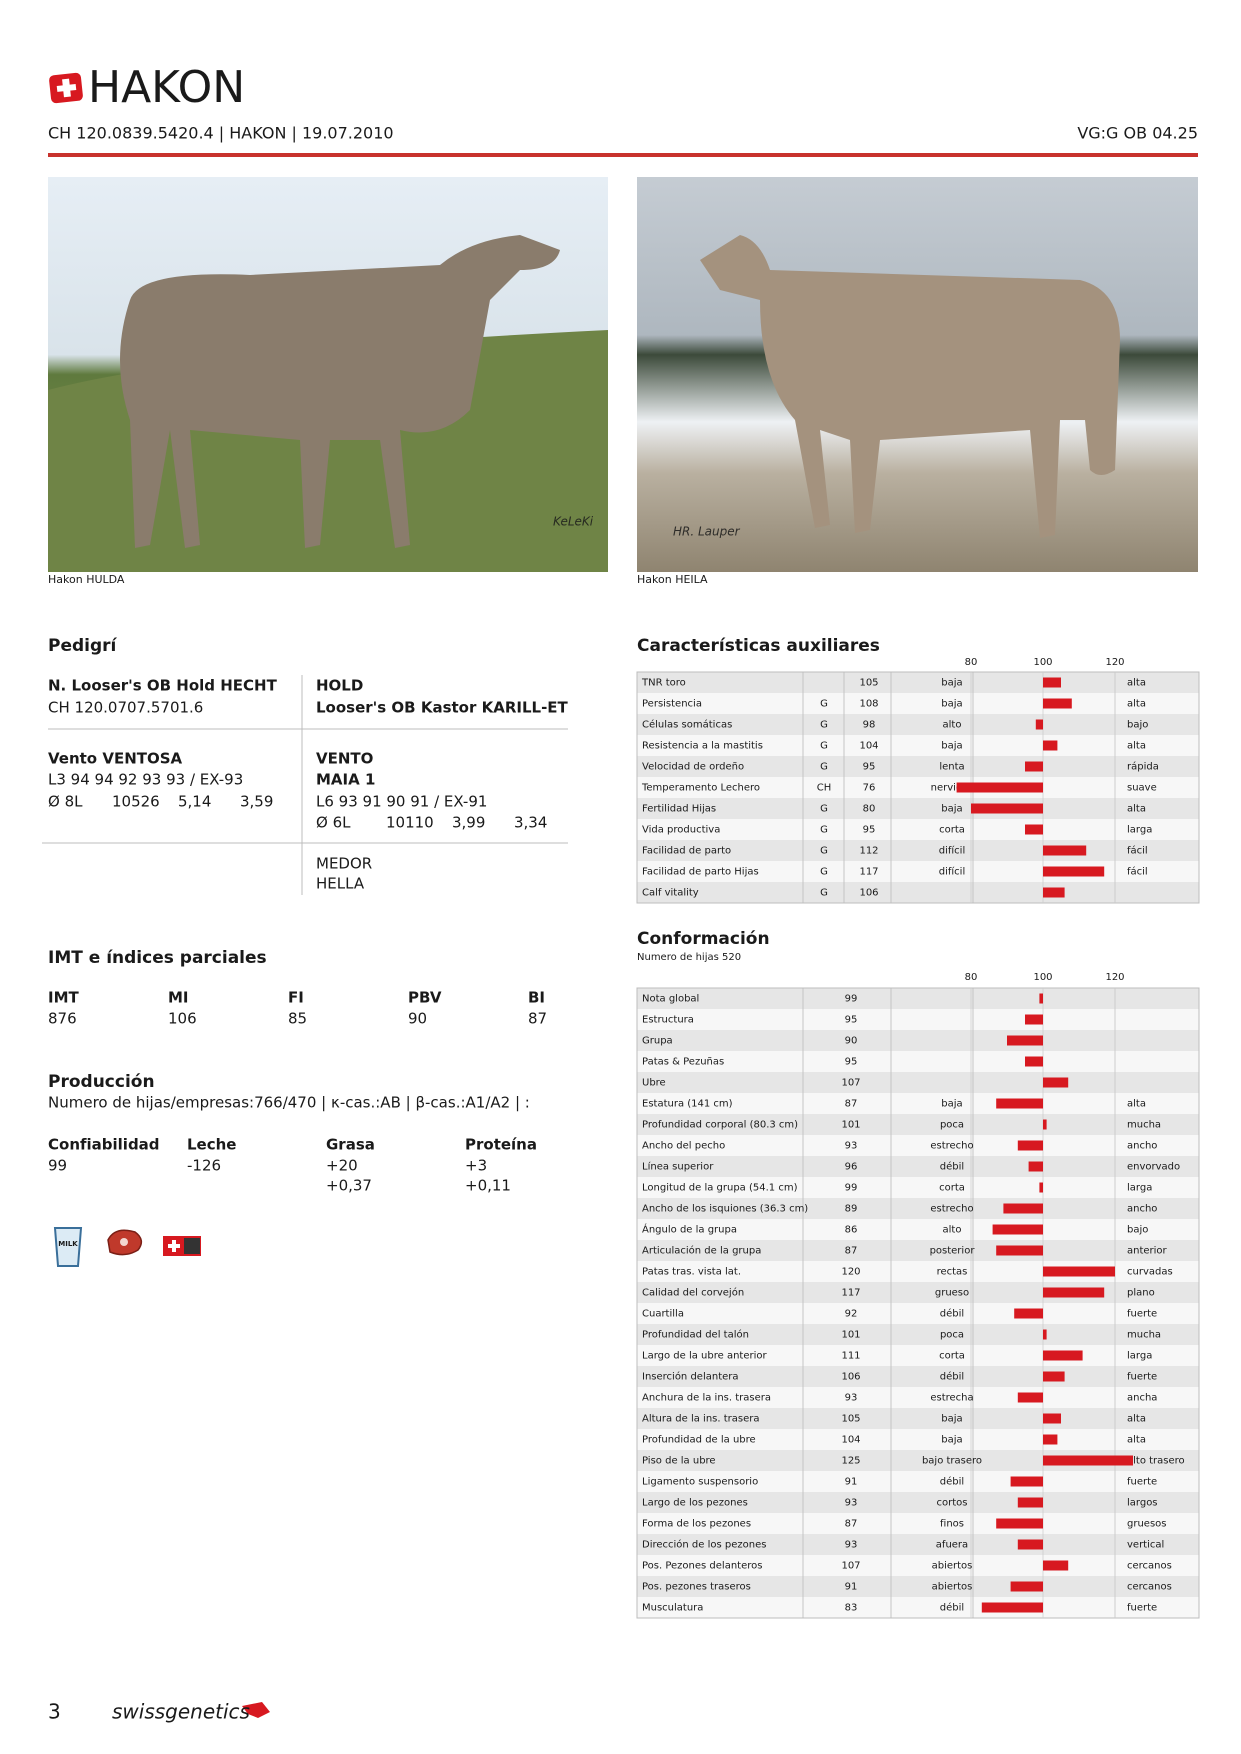  Describe the element at coordinates (344, 759) in the screenshot. I see `pedigree-name: VENTO` at that location.